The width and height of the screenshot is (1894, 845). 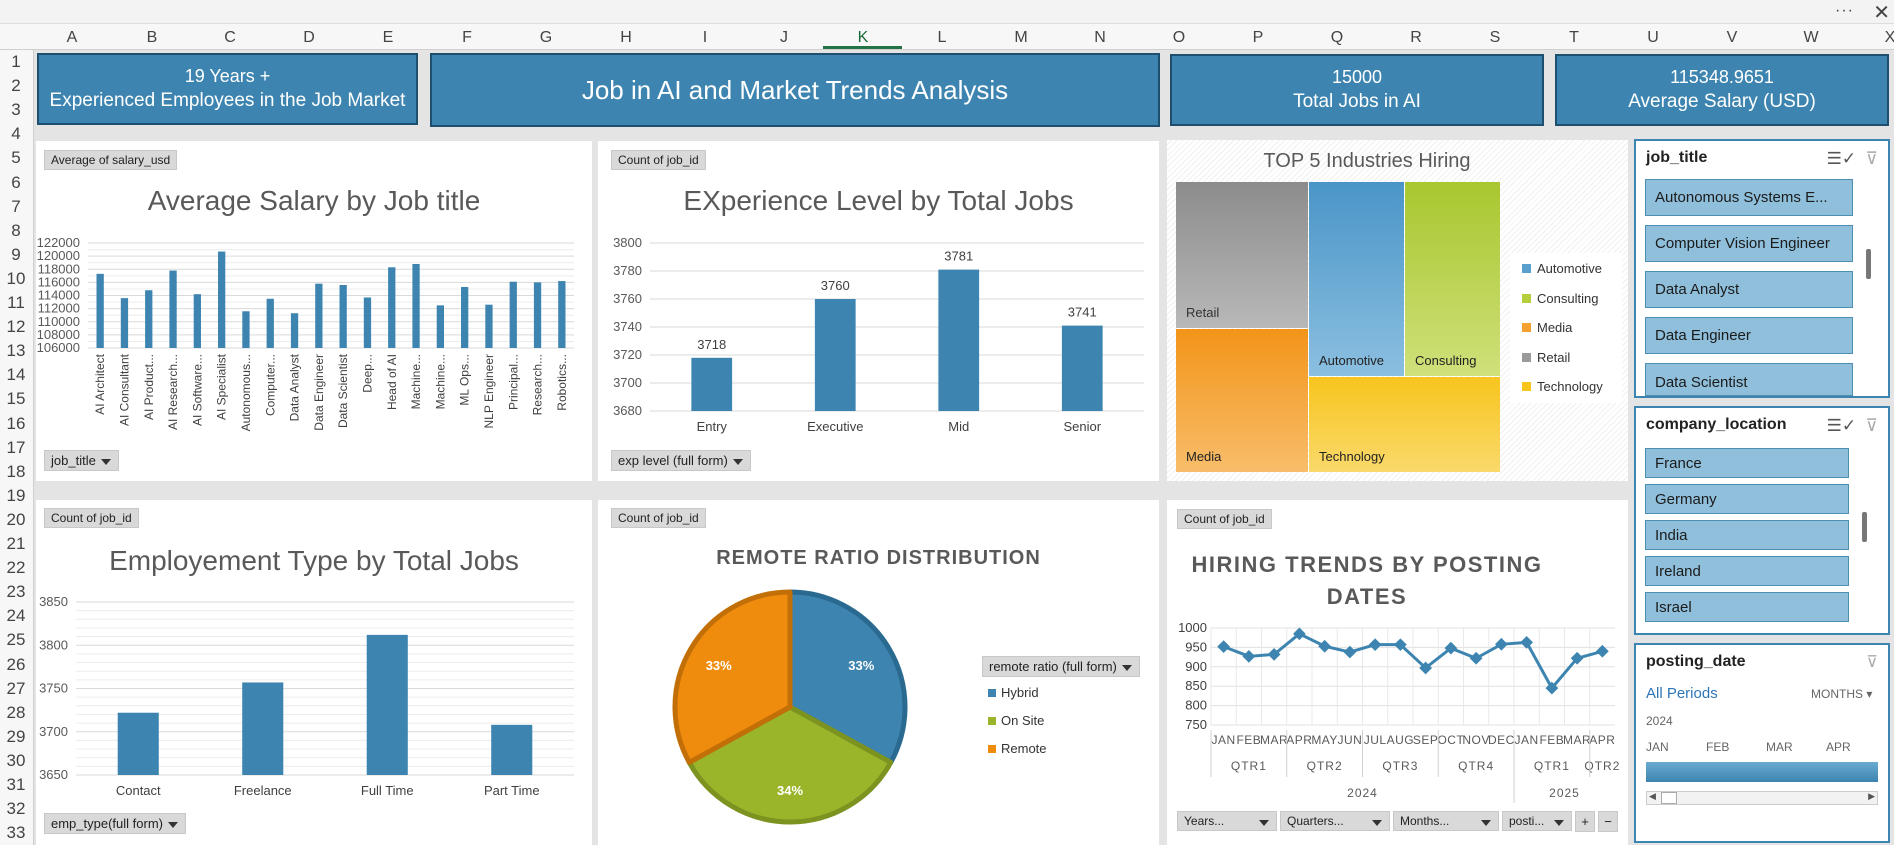 What do you see at coordinates (16, 736) in the screenshot?
I see `row-header-29: 29` at bounding box center [16, 736].